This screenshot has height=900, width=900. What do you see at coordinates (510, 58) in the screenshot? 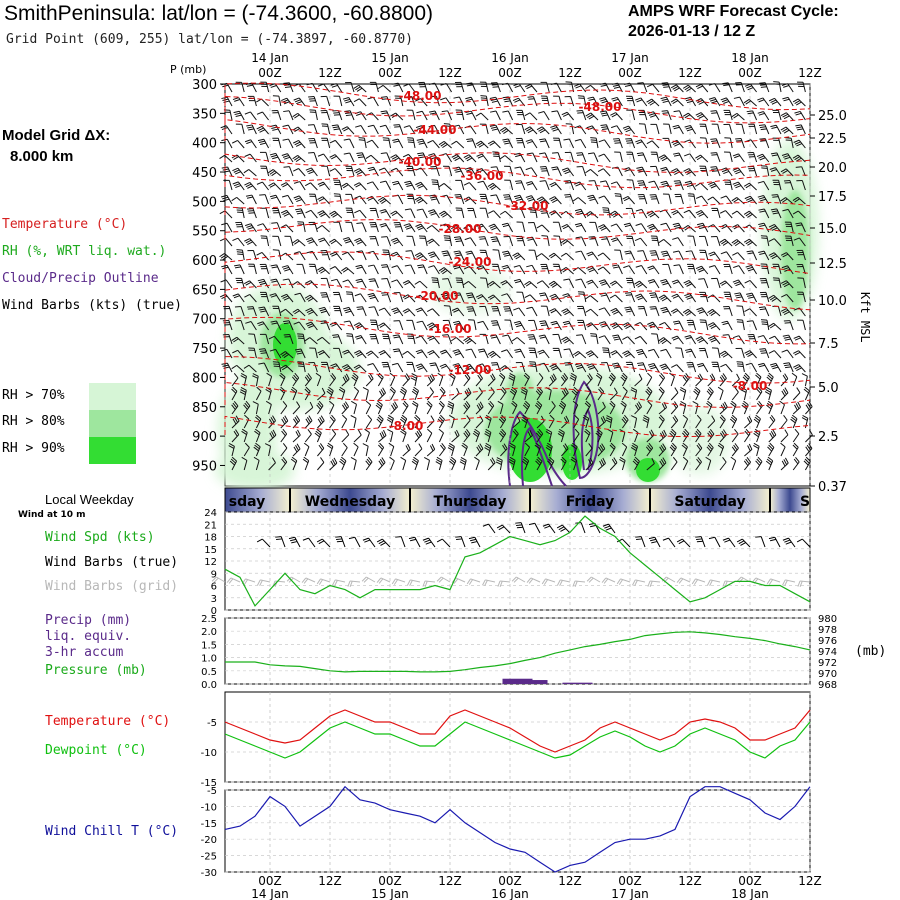
I see `top-date-label: 16 Jan` at bounding box center [510, 58].